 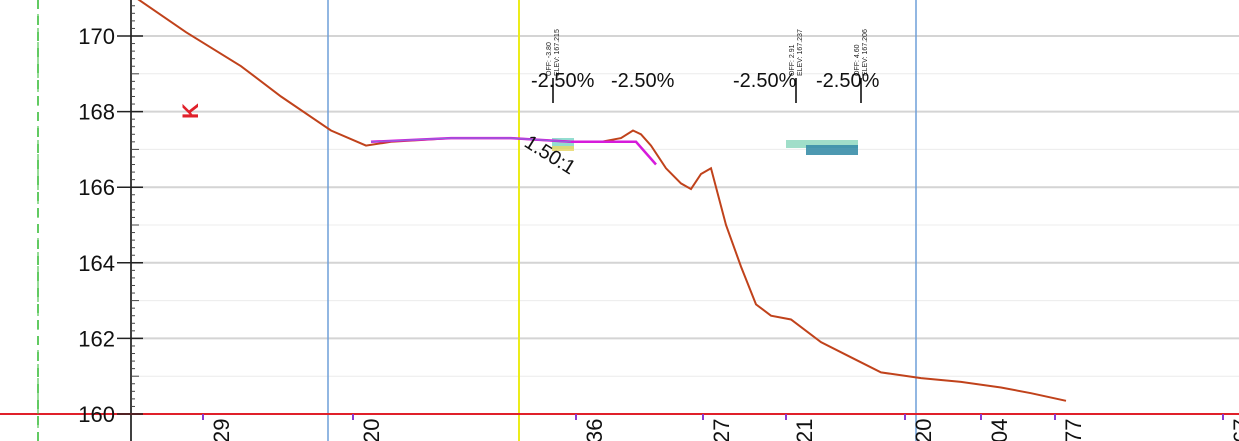 What do you see at coordinates (471, 140) in the screenshot?
I see `design-section-line-overlay` at bounding box center [471, 140].